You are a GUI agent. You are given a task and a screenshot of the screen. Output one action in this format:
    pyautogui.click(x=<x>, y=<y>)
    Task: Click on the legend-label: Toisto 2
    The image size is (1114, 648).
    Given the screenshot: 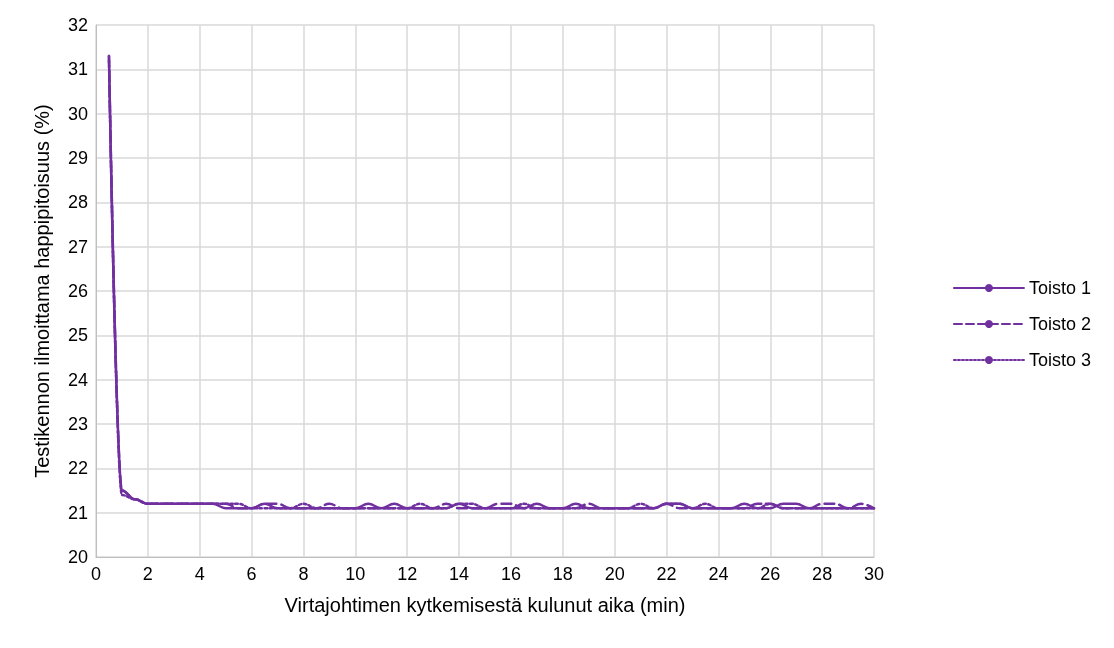 What is the action you would take?
    pyautogui.click(x=1060, y=324)
    